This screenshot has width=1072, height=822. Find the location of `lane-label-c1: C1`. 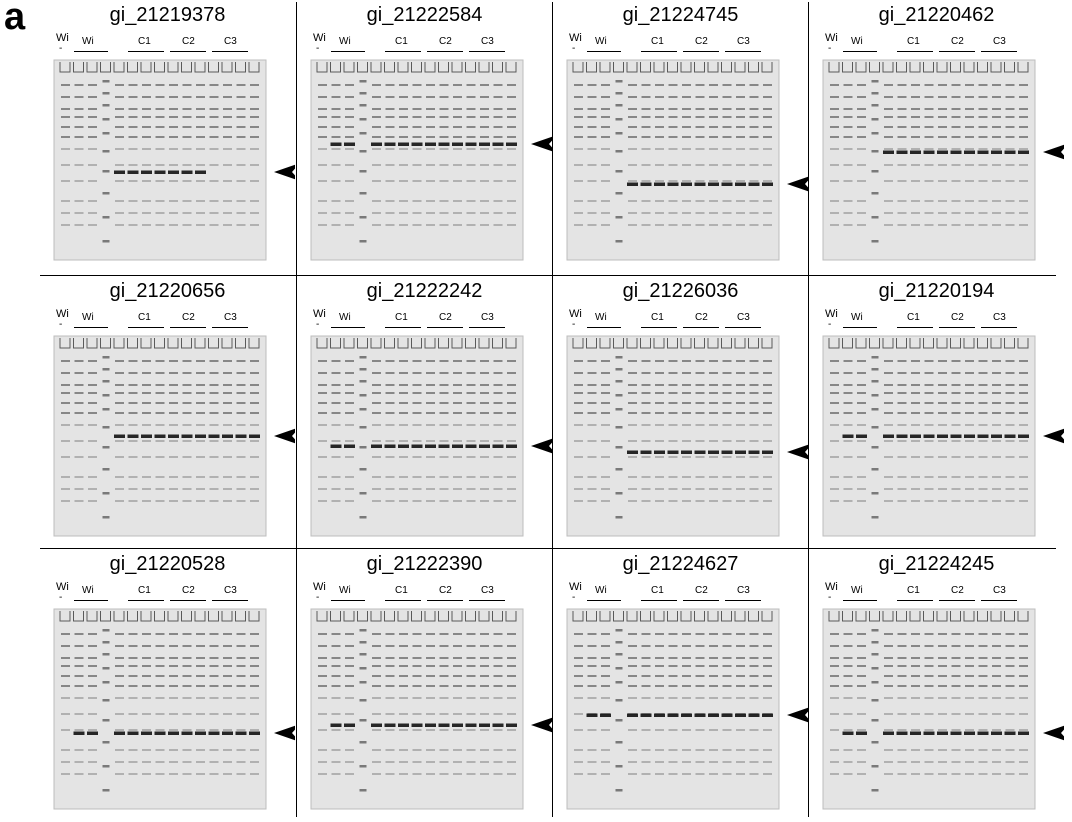

lane-label-c1: C1 is located at coordinates (401, 41).